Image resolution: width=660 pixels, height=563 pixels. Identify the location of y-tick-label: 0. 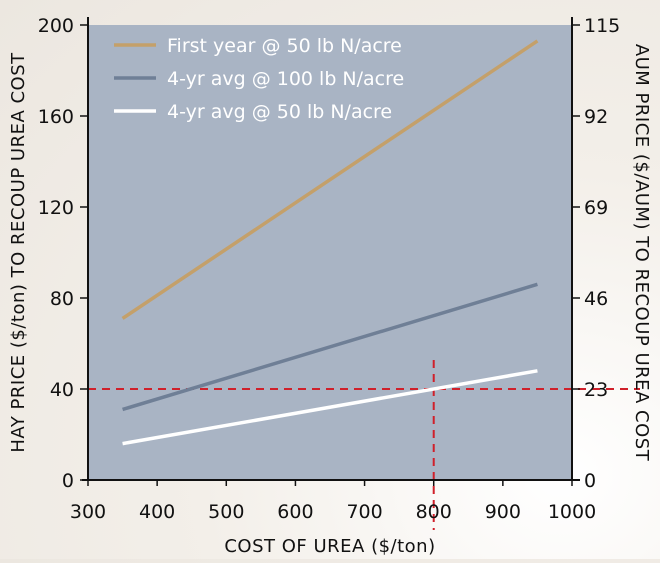
(68, 481).